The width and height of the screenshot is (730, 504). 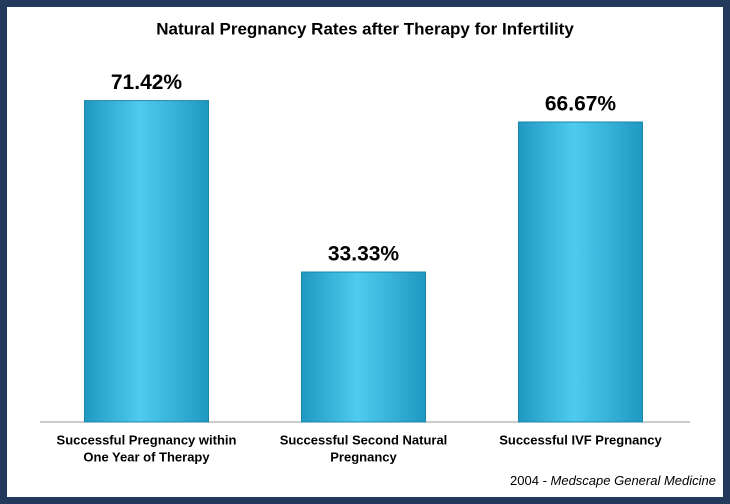 I want to click on value-label: 71.42%, so click(x=147, y=82).